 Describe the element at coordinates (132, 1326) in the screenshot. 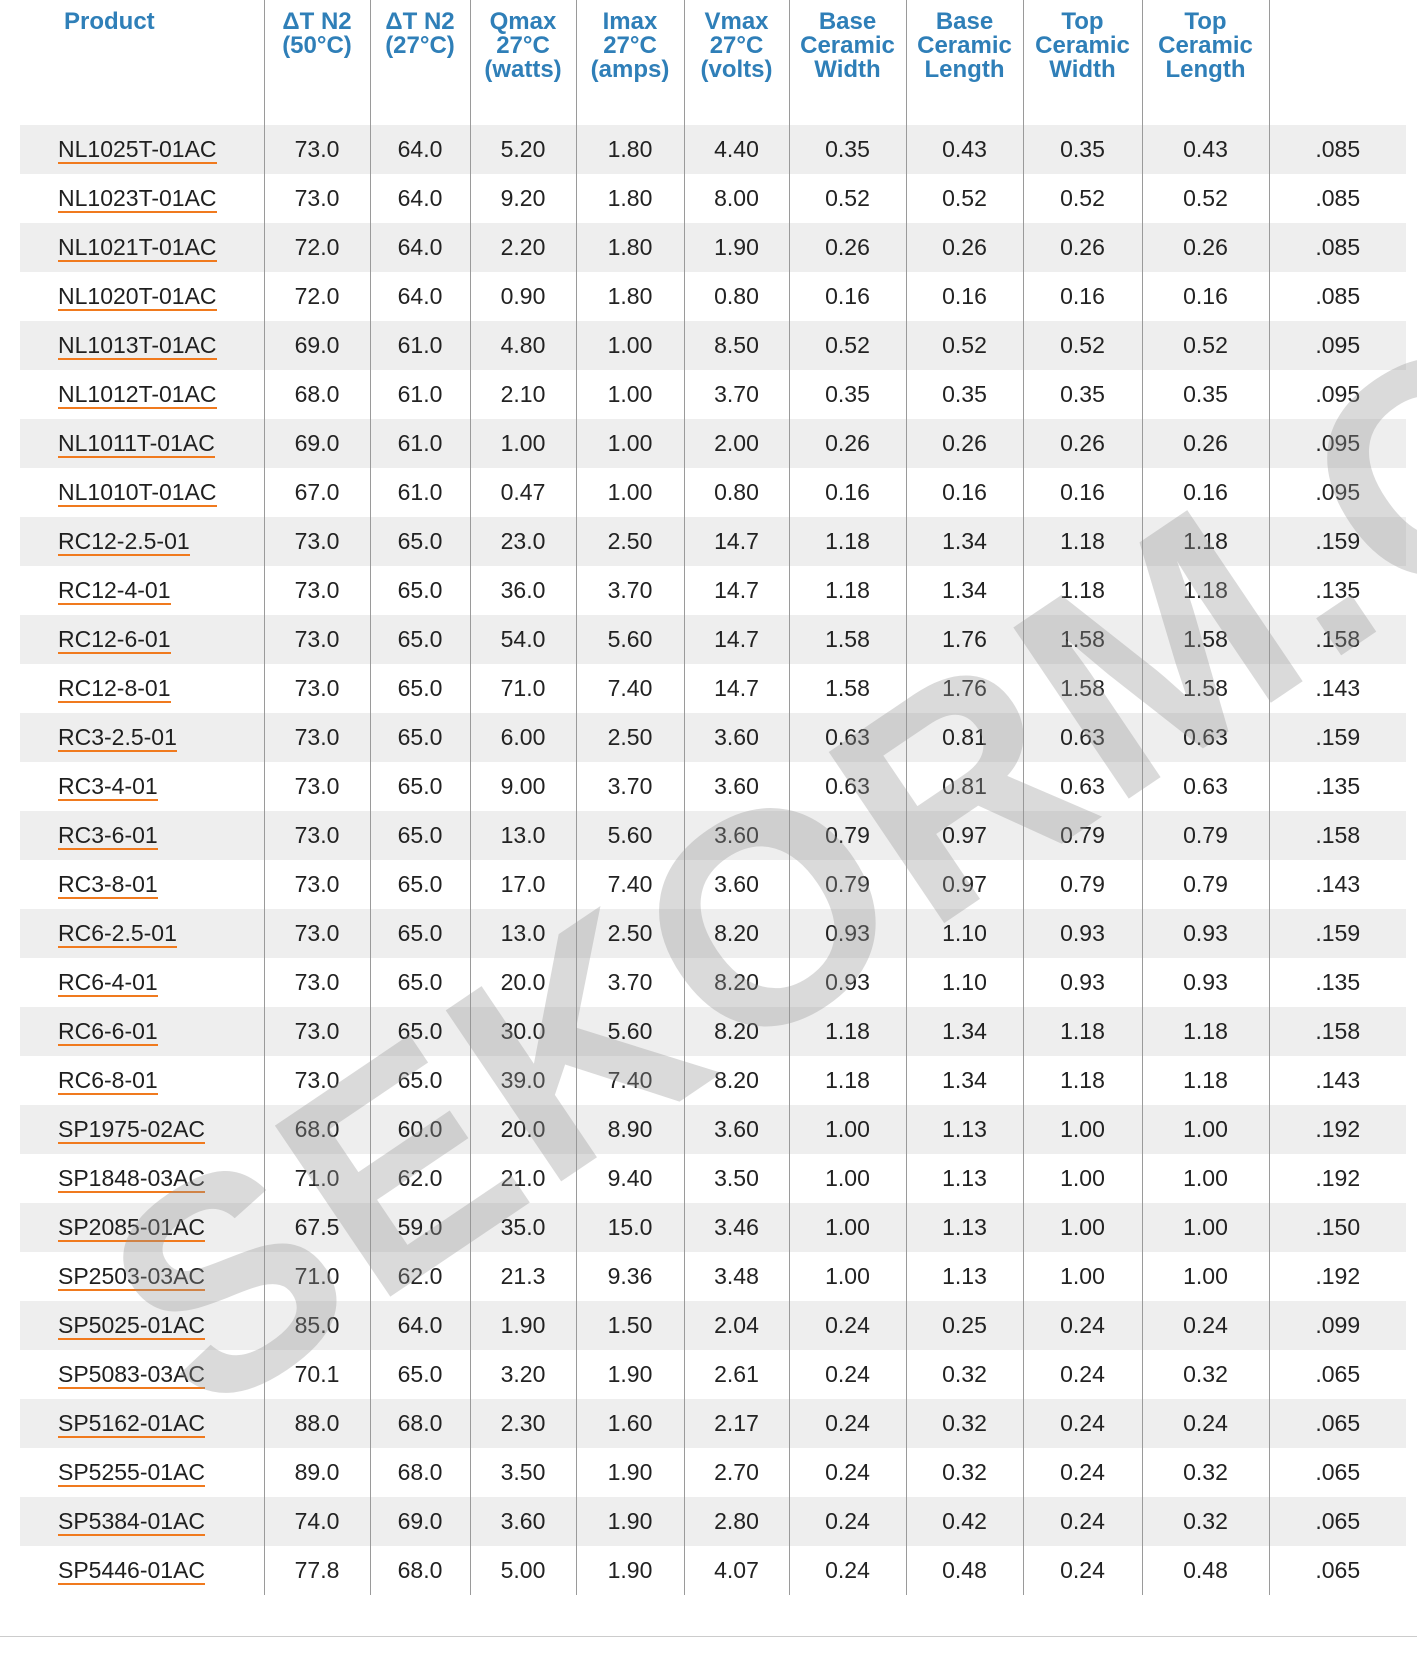

I see `product-link: SP5025-01AC` at that location.